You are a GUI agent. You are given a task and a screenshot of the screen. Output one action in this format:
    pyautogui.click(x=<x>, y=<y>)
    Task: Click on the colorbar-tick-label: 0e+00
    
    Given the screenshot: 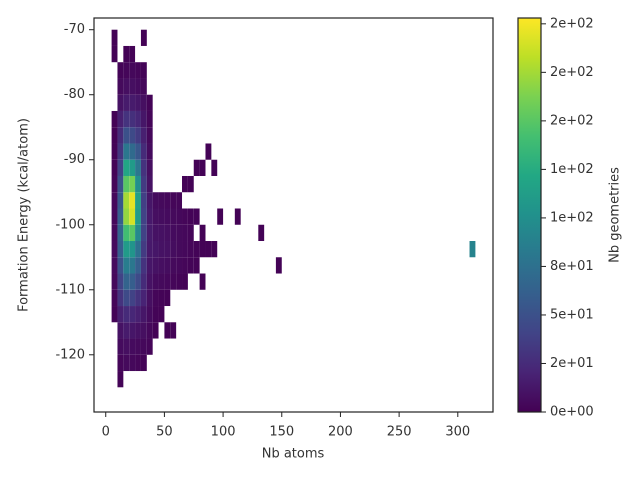 What is the action you would take?
    pyautogui.click(x=572, y=412)
    